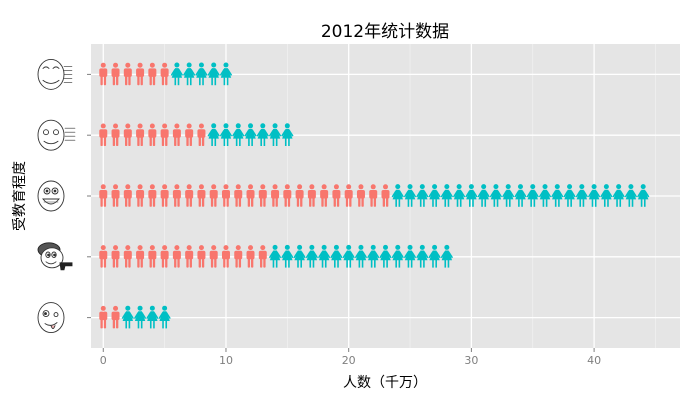 This screenshot has height=400, width=700. Describe the element at coordinates (471, 360) in the screenshot. I see `x-tick-label: 30` at that location.